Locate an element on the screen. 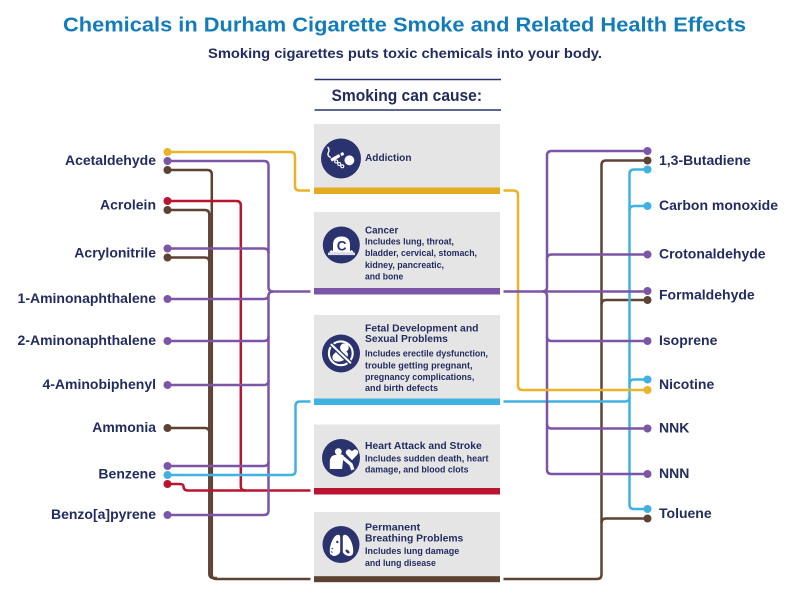  svg-text: Carbon monoxide is located at coordinates (718, 205).